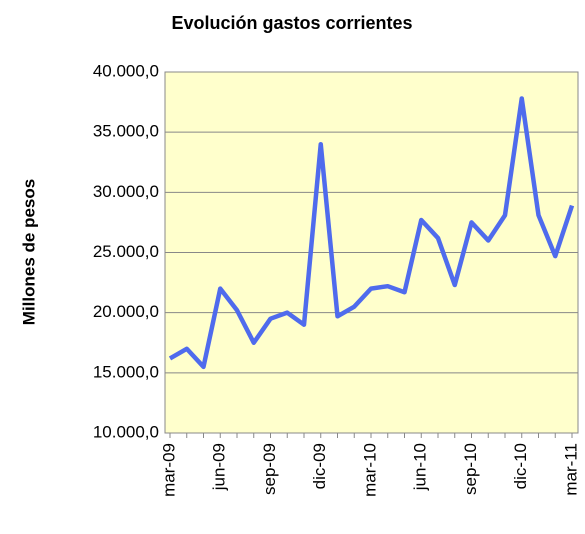  What do you see at coordinates (126, 251) in the screenshot?
I see `y-tick-label: 25.000,0` at bounding box center [126, 251].